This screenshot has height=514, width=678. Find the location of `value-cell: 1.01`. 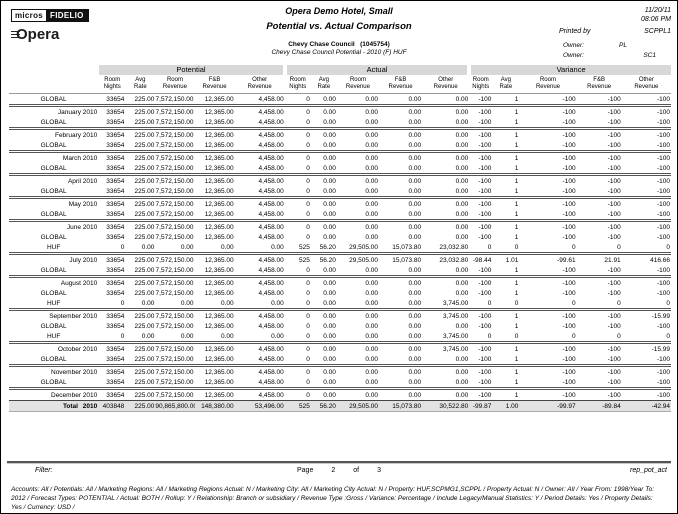

value-cell: 1.01 is located at coordinates (506, 258).